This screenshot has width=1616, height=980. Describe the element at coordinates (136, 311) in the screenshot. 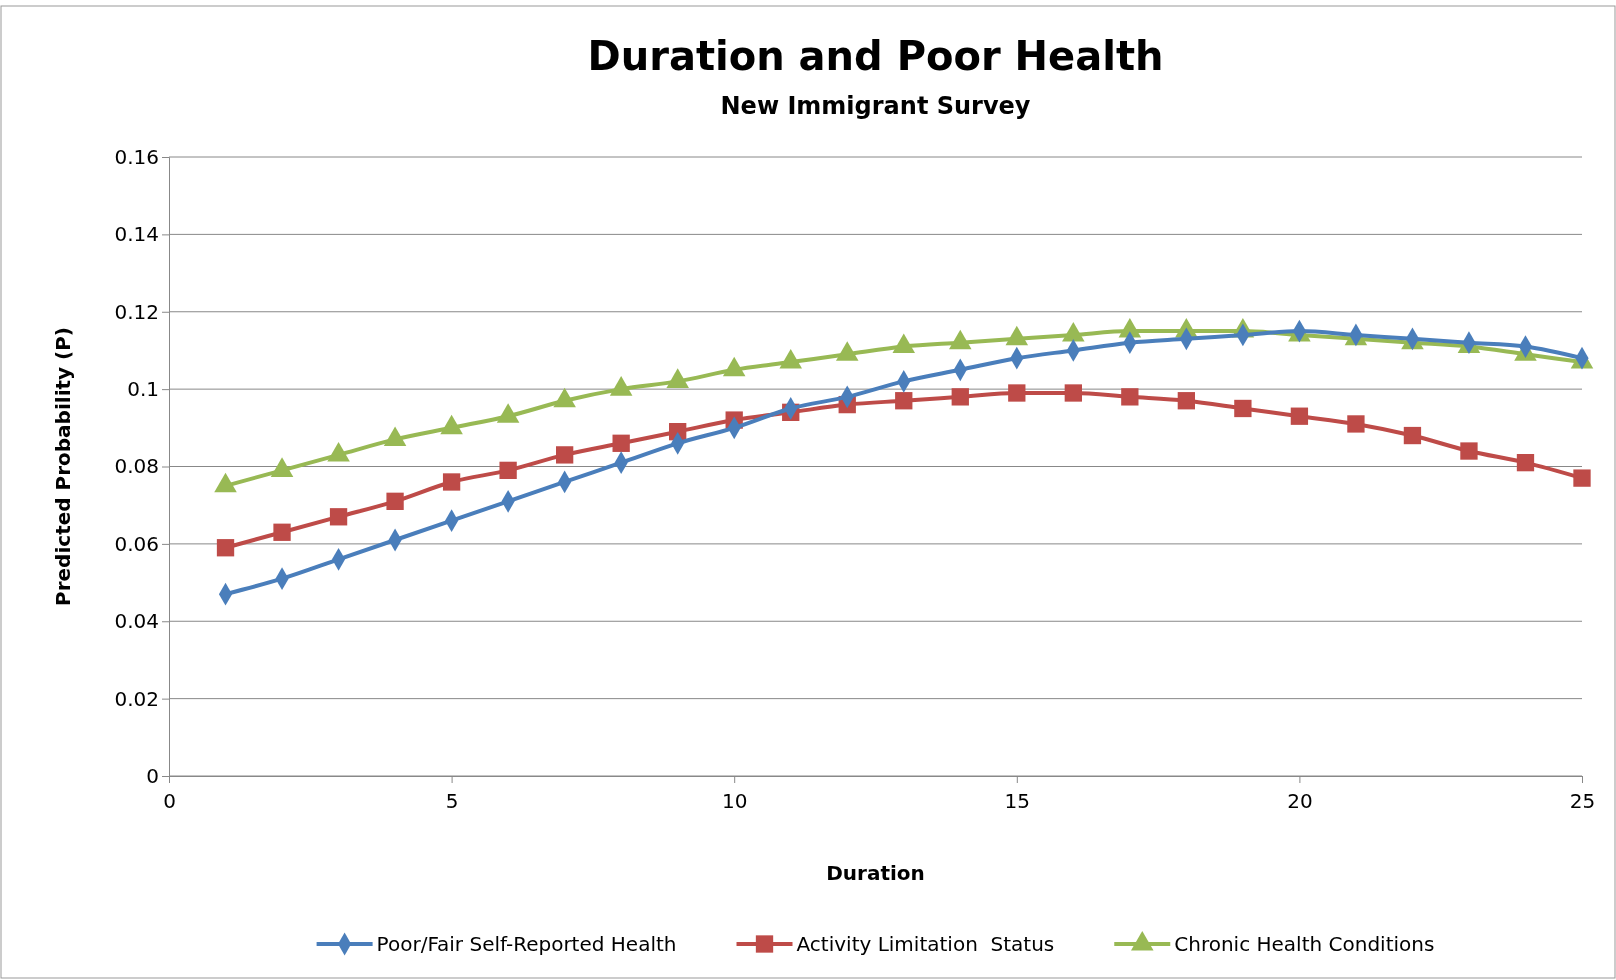

I see `y-tick-label: 0.12` at that location.